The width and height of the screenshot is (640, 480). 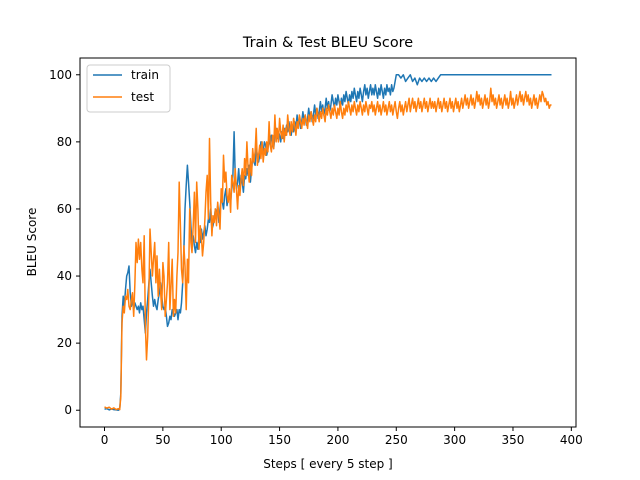 What do you see at coordinates (327, 43) in the screenshot?
I see `chart-title: Train & Test BLEU Score` at bounding box center [327, 43].